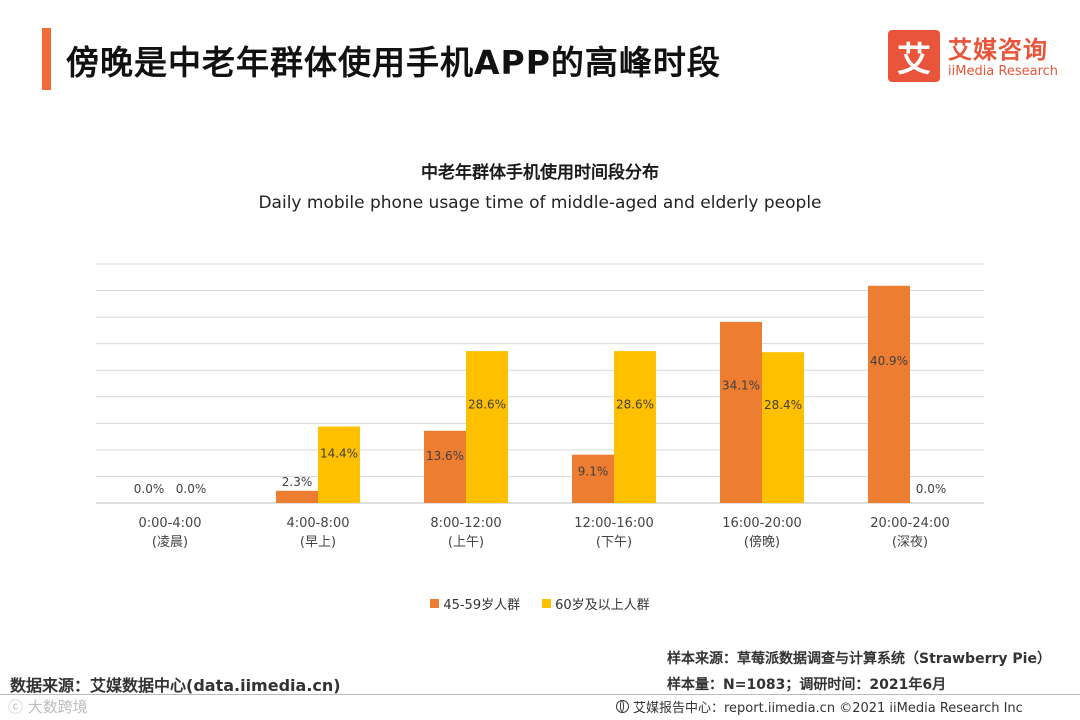 The image size is (1080, 720). What do you see at coordinates (762, 523) in the screenshot?
I see `x-tick-label: 16:00-20:00` at bounding box center [762, 523].